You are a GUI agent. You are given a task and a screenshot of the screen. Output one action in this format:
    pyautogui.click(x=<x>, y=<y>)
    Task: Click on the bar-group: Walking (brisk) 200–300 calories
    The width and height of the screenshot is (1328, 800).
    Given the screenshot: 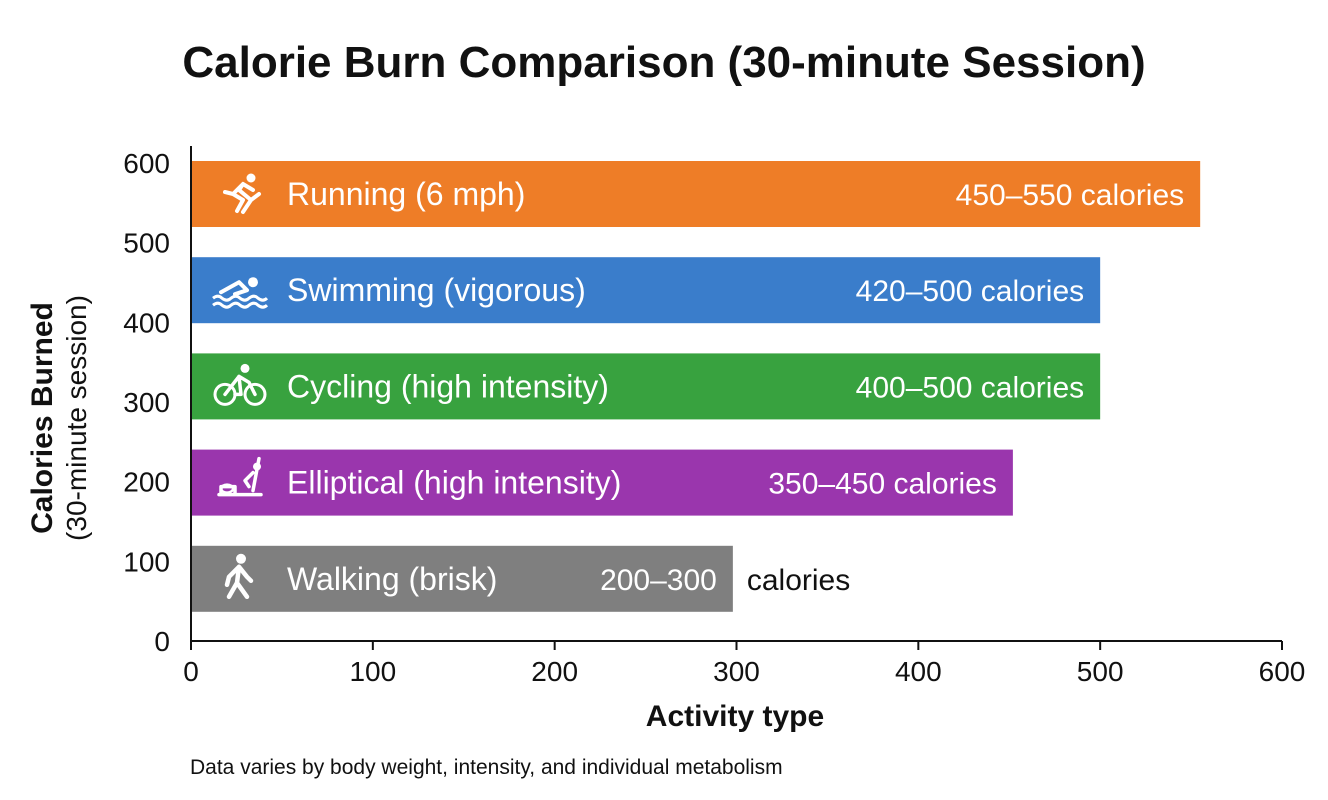 What is the action you would take?
    pyautogui.click(x=521, y=578)
    